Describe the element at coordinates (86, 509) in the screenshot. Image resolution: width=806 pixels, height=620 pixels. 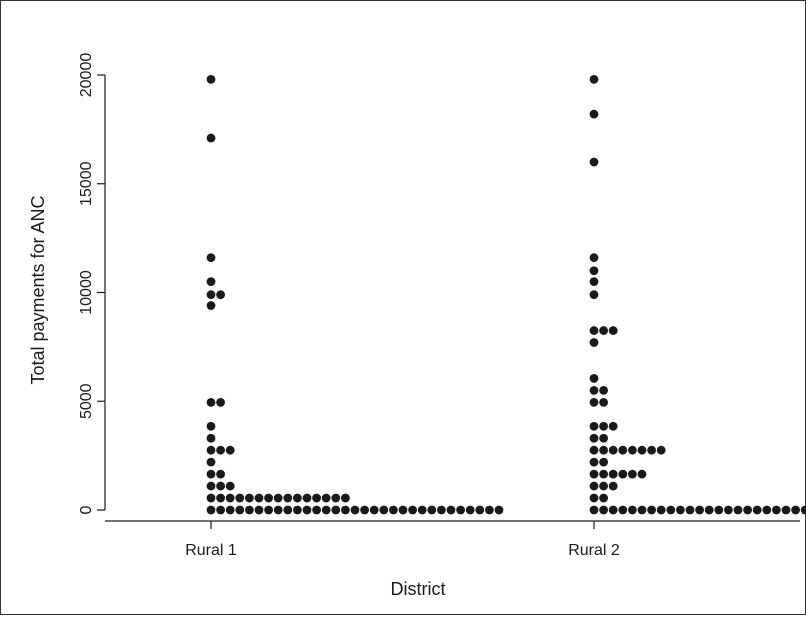
I see `y-tick-label: 0` at that location.